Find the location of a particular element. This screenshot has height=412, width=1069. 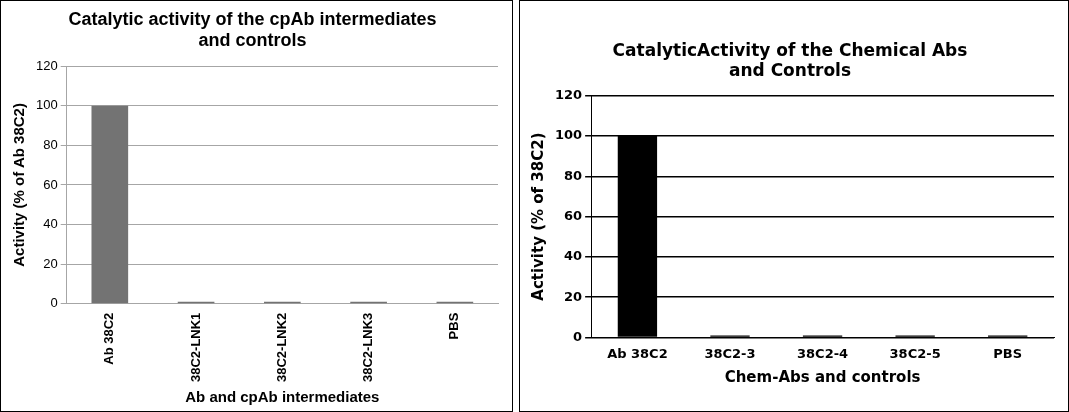

x-tick-label: 38C2-LNK1 is located at coordinates (195, 347).